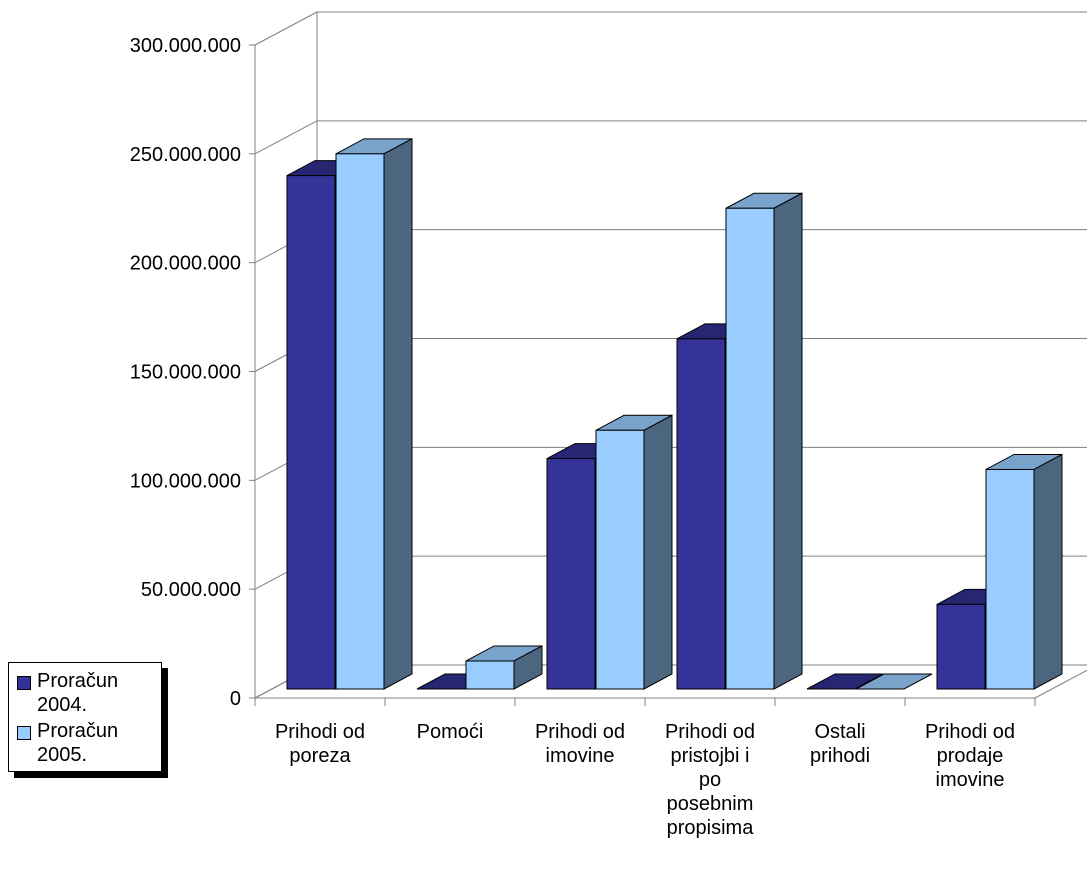 The image size is (1087, 870). Describe the element at coordinates (78, 681) in the screenshot. I see `legend-label-2004-line1: Proračun` at that location.